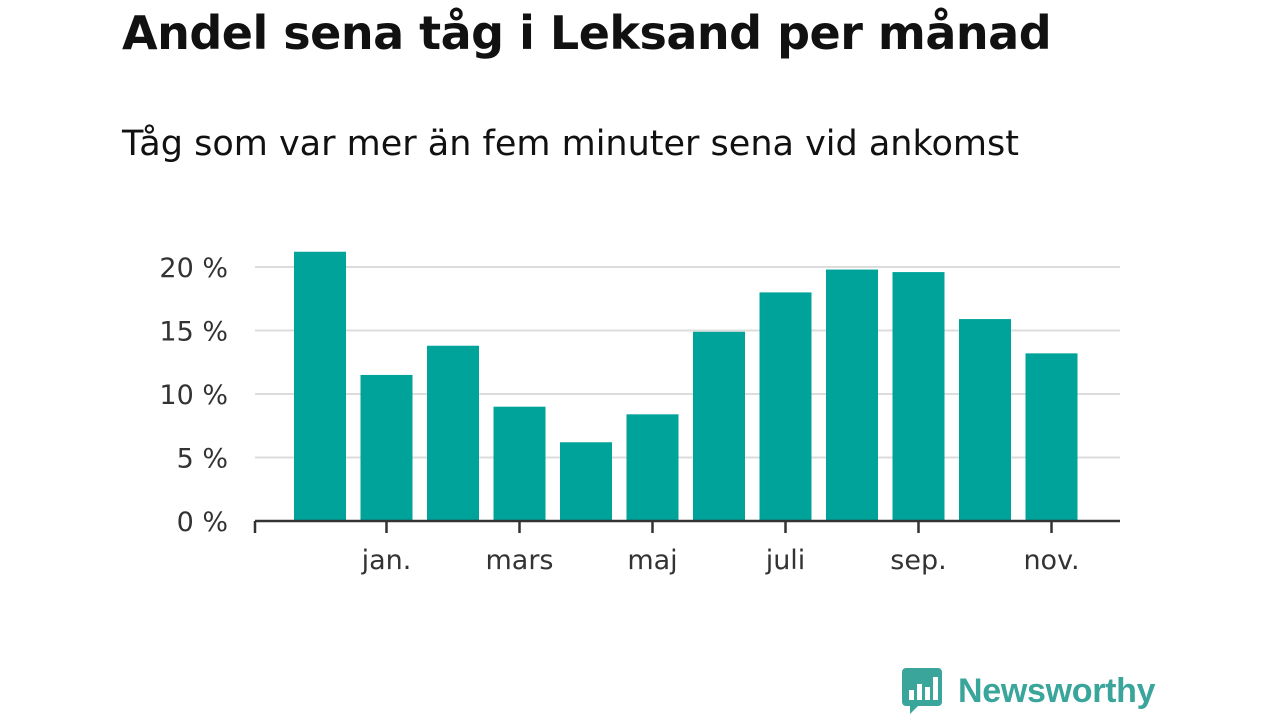 This screenshot has width=1280, height=720. I want to click on newsworthy-logo: Newsworthy, so click(1029, 691).